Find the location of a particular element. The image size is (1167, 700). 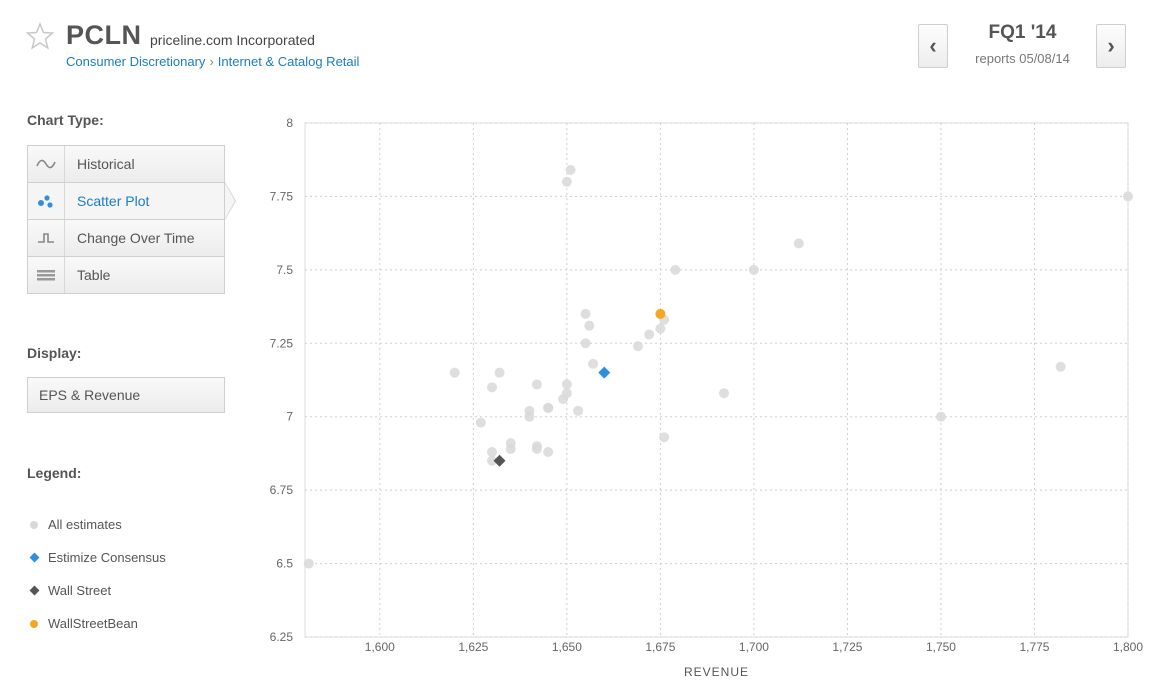

y-tick-label: 6.25 is located at coordinates (282, 637).